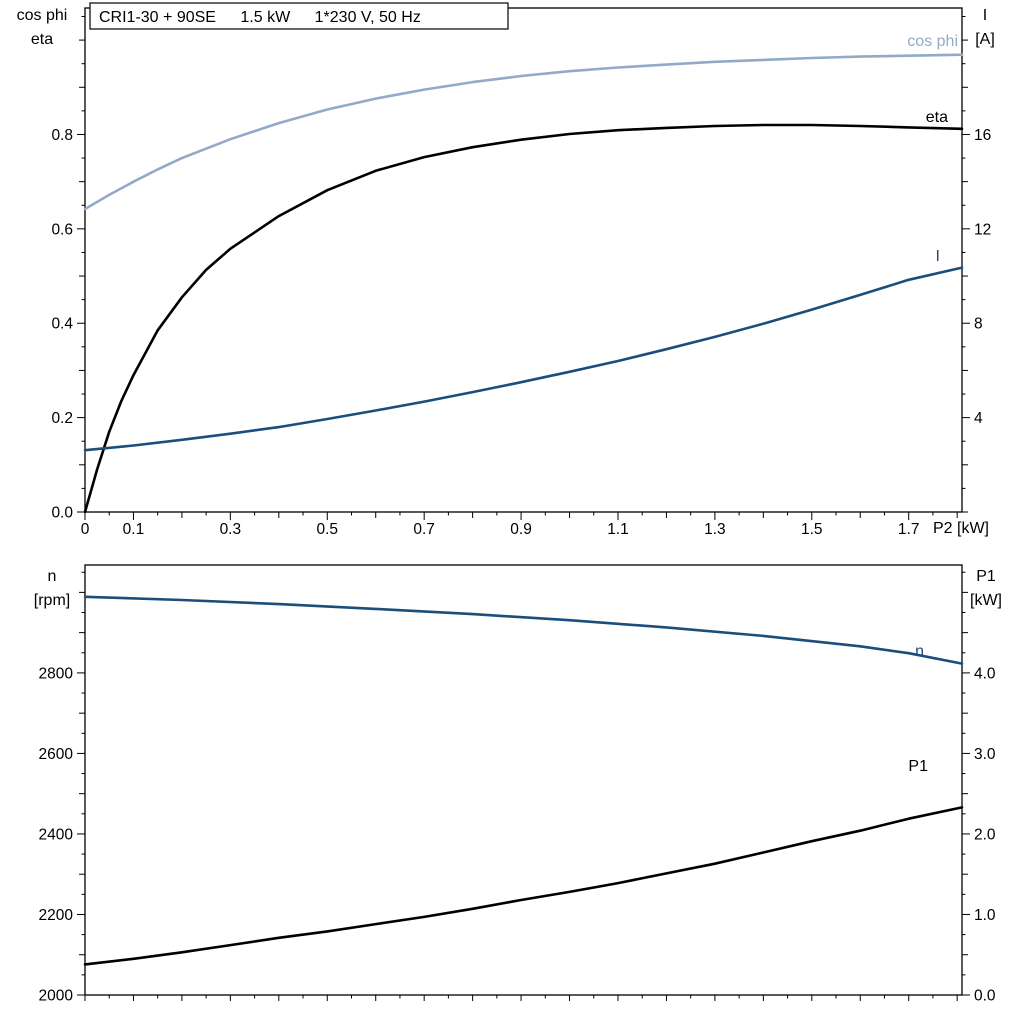 This screenshot has height=1024, width=1024. What do you see at coordinates (938, 256) in the screenshot?
I see `curve-label-current: I` at bounding box center [938, 256].